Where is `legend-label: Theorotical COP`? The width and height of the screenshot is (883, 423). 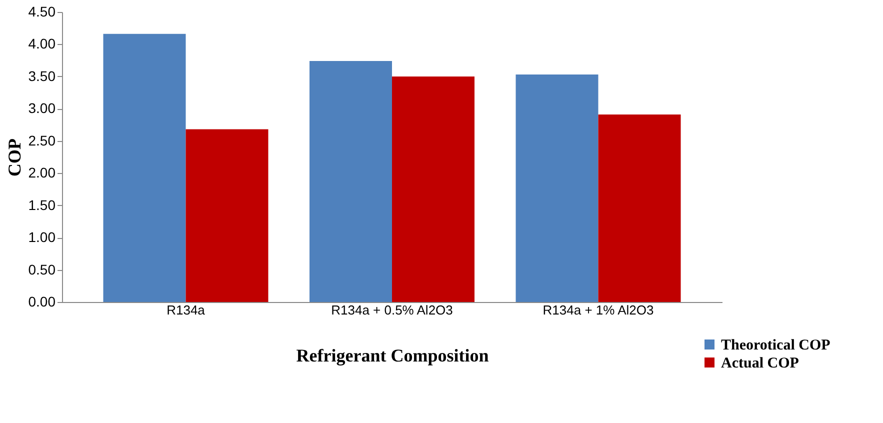 legend-label: Theorotical COP is located at coordinates (775, 346).